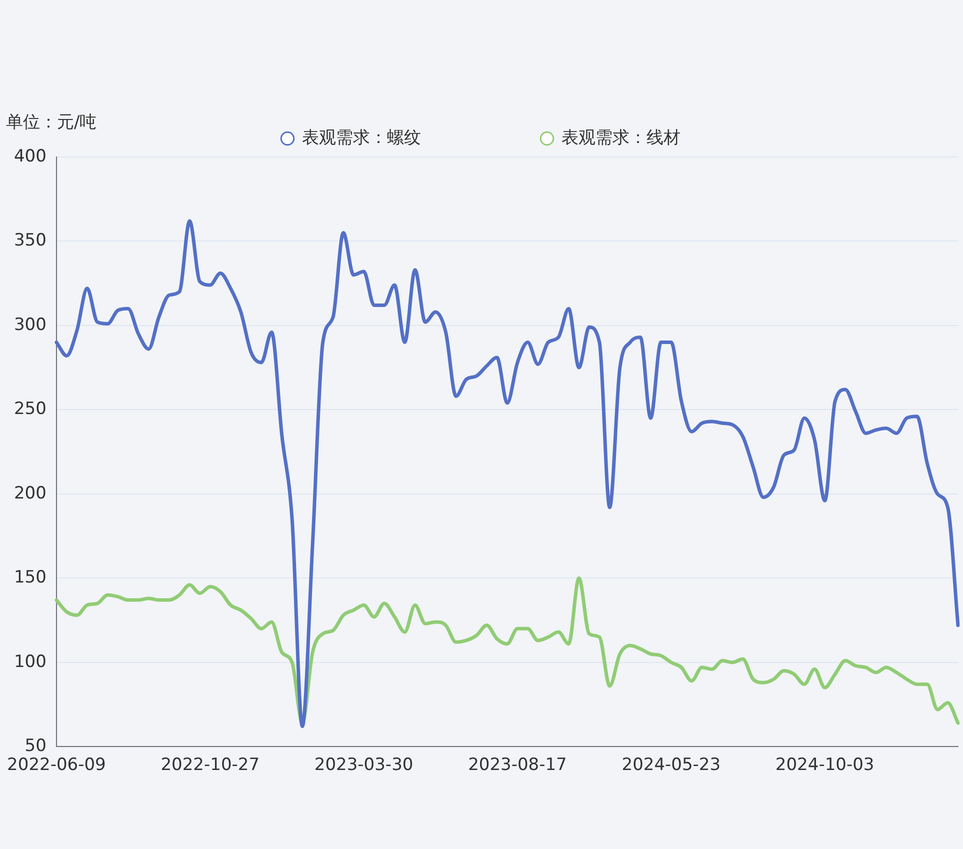 The width and height of the screenshot is (963, 849). Describe the element at coordinates (824, 765) in the screenshot. I see `x-tick-label: 2024-10-03` at that location.